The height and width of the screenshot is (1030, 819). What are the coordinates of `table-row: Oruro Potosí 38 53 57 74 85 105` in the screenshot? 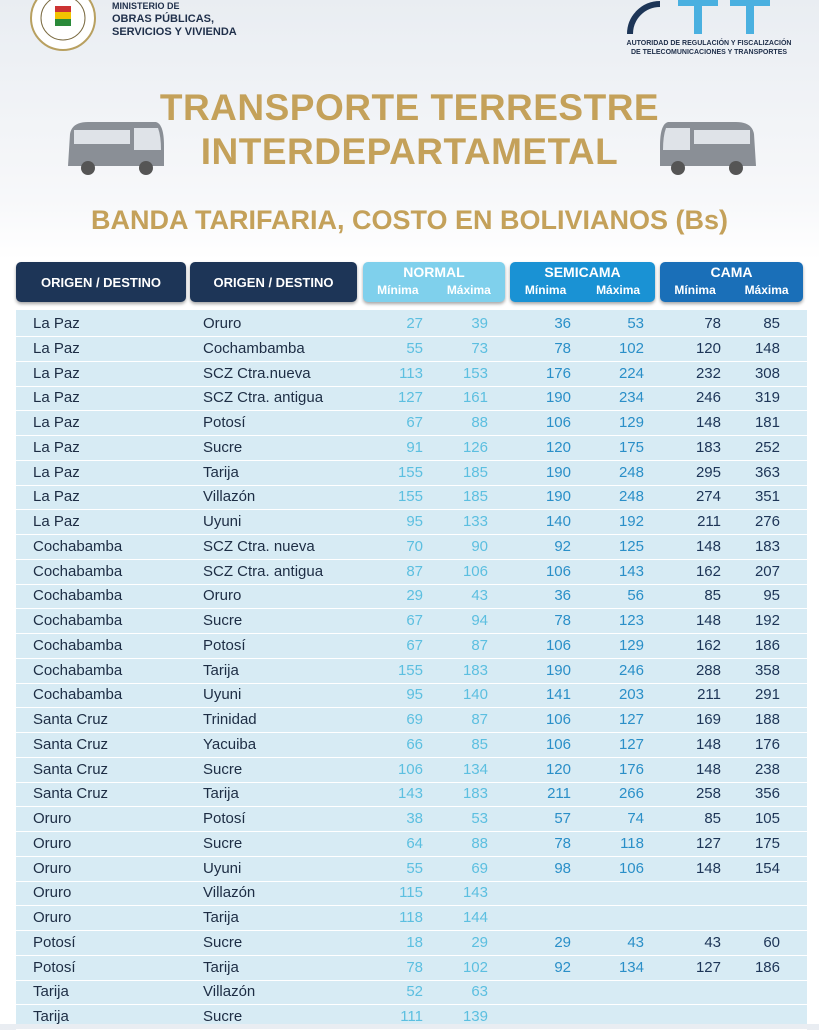 It's located at (411, 819).